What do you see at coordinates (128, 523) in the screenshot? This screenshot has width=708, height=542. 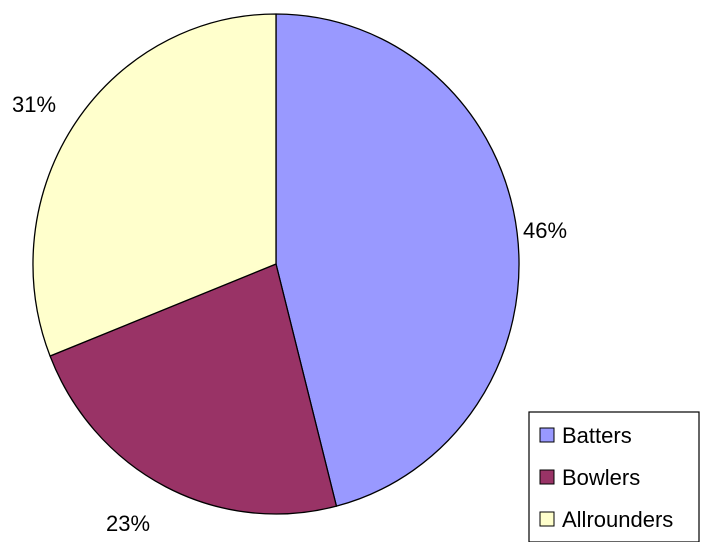 I see `pie-label-bowlers: 23%` at bounding box center [128, 523].